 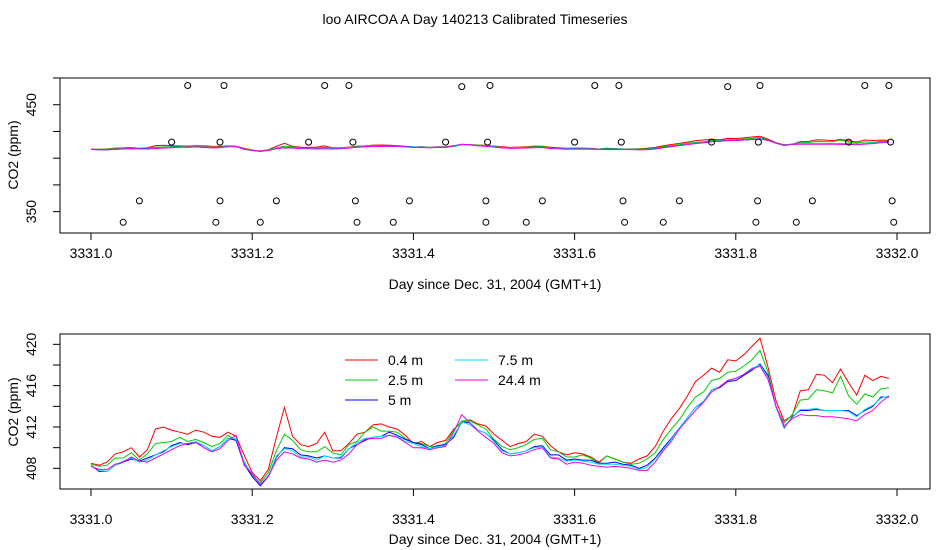 I want to click on top-x-tick-label: 3331.6, so click(x=574, y=253).